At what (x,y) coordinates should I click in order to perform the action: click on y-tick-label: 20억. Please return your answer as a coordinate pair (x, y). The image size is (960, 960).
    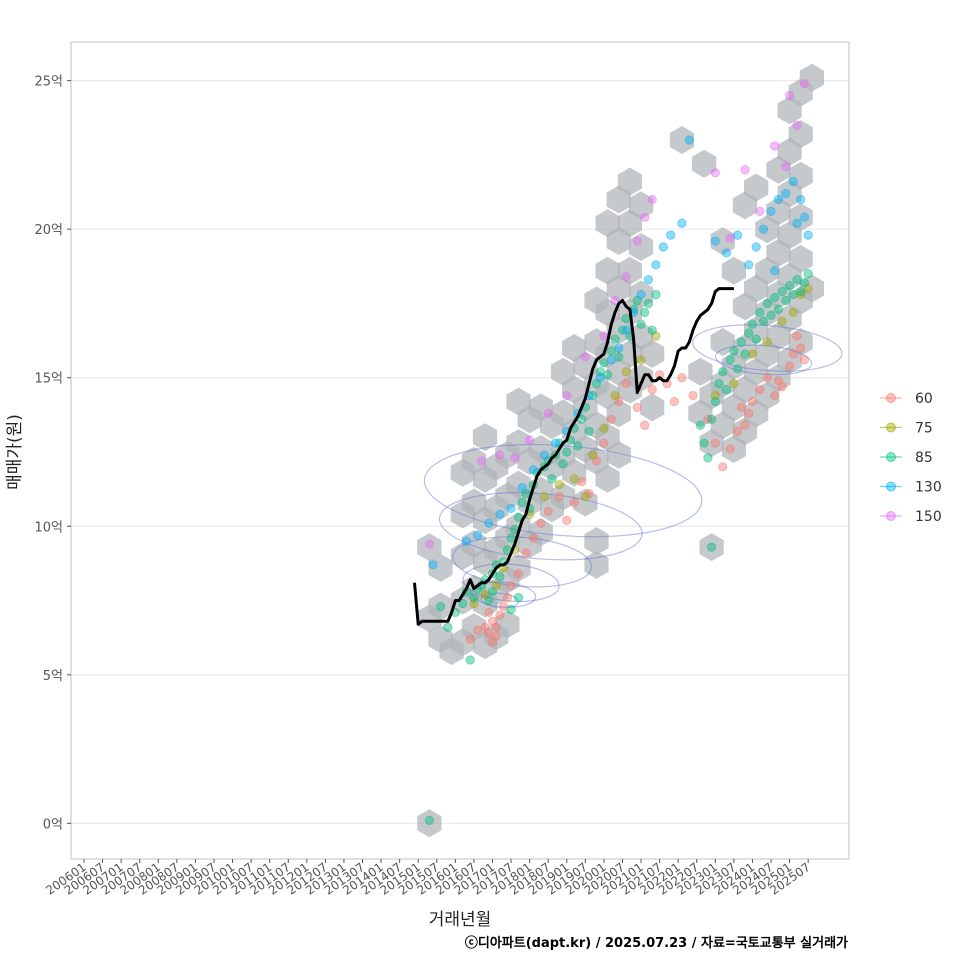
    Looking at the image, I should click on (48, 230).